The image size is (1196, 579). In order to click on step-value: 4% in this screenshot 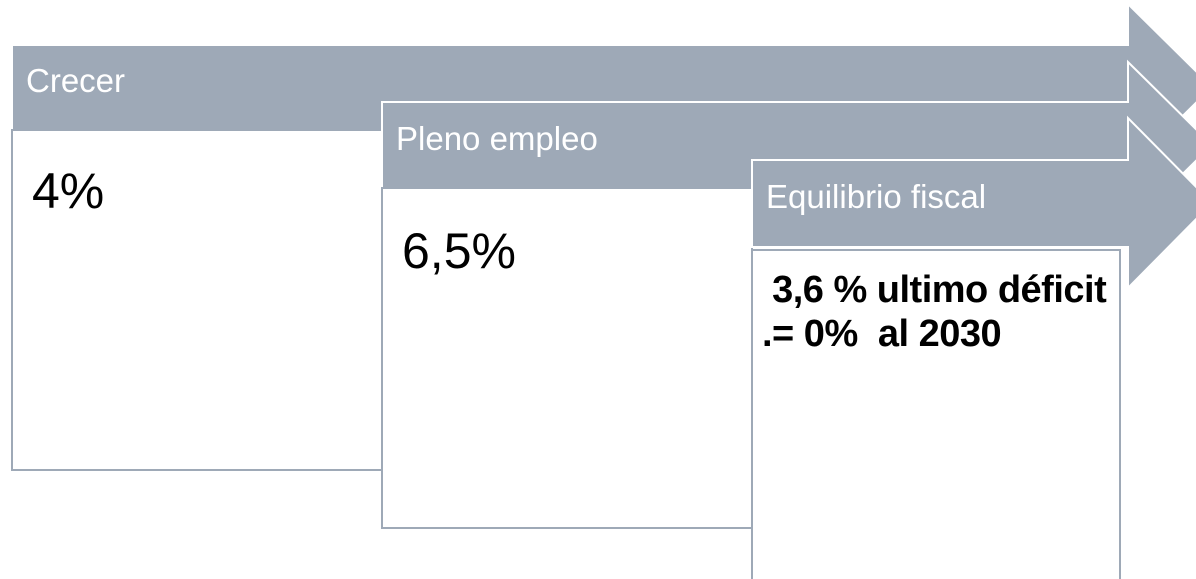, I will do `click(68, 191)`.